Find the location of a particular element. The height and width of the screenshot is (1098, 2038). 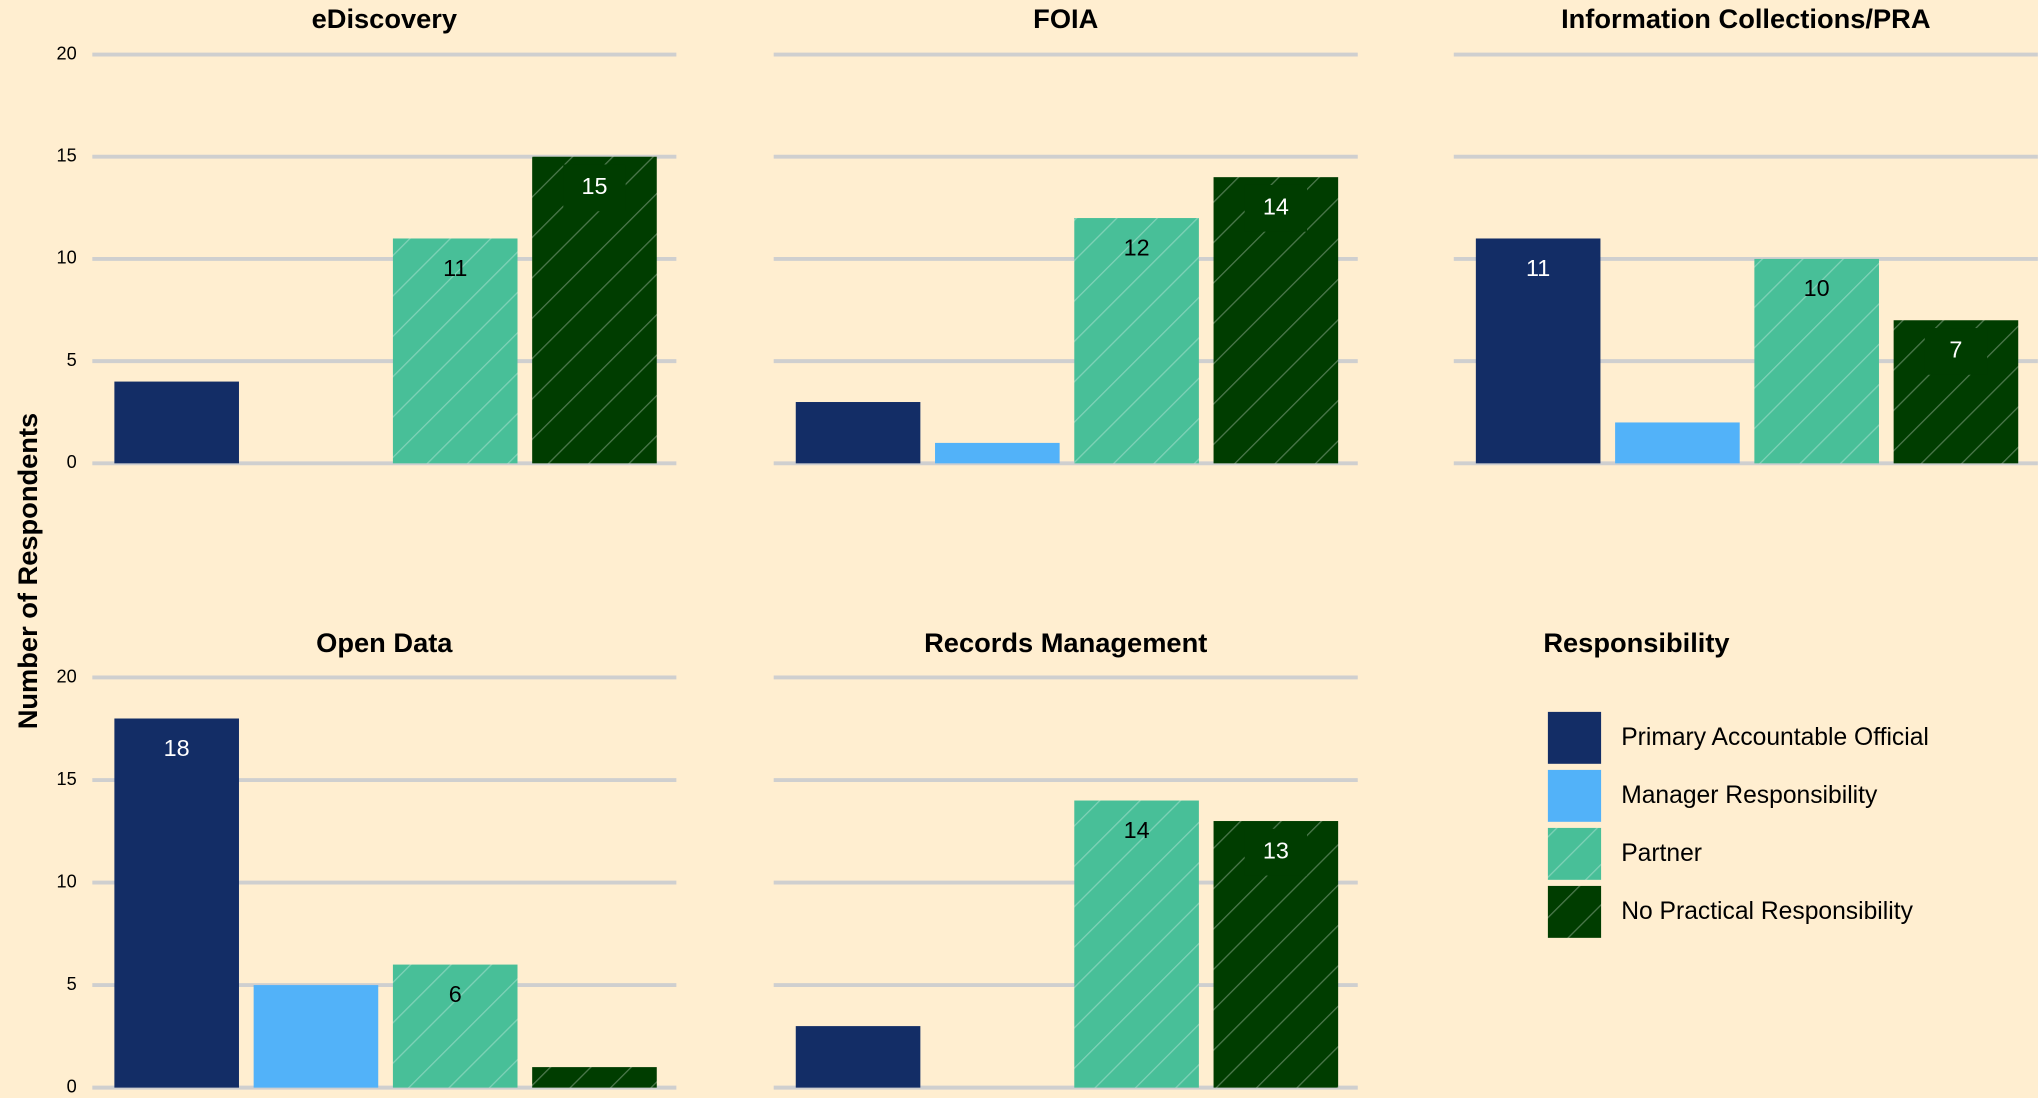

panel-title: FOIA is located at coordinates (1065, 18).